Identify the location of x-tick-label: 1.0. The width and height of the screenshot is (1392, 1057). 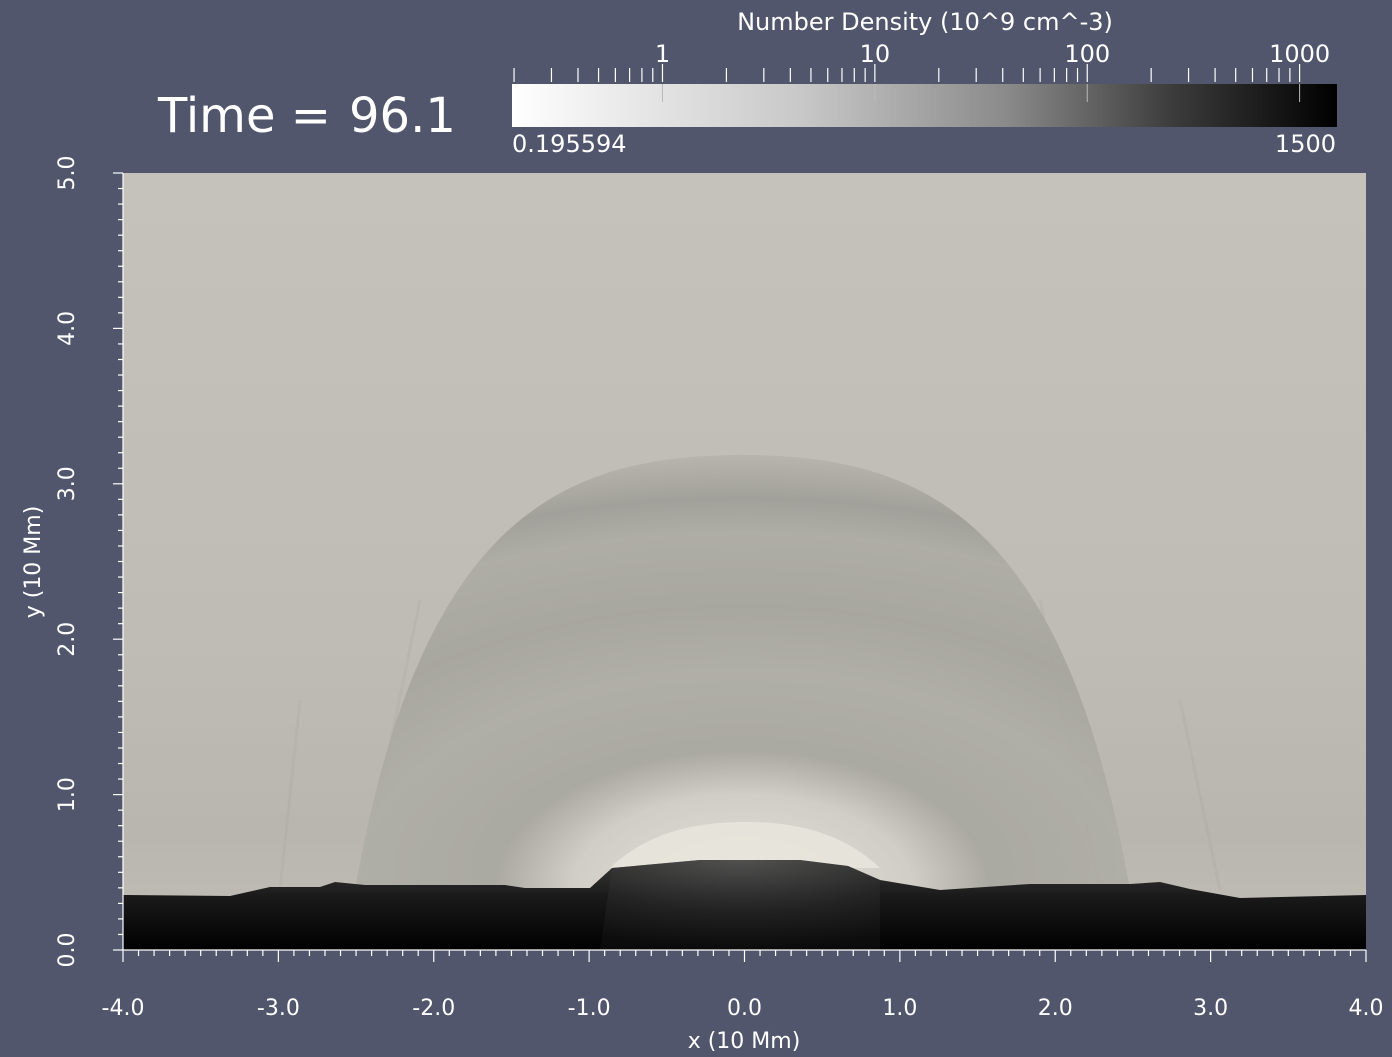
(899, 1008).